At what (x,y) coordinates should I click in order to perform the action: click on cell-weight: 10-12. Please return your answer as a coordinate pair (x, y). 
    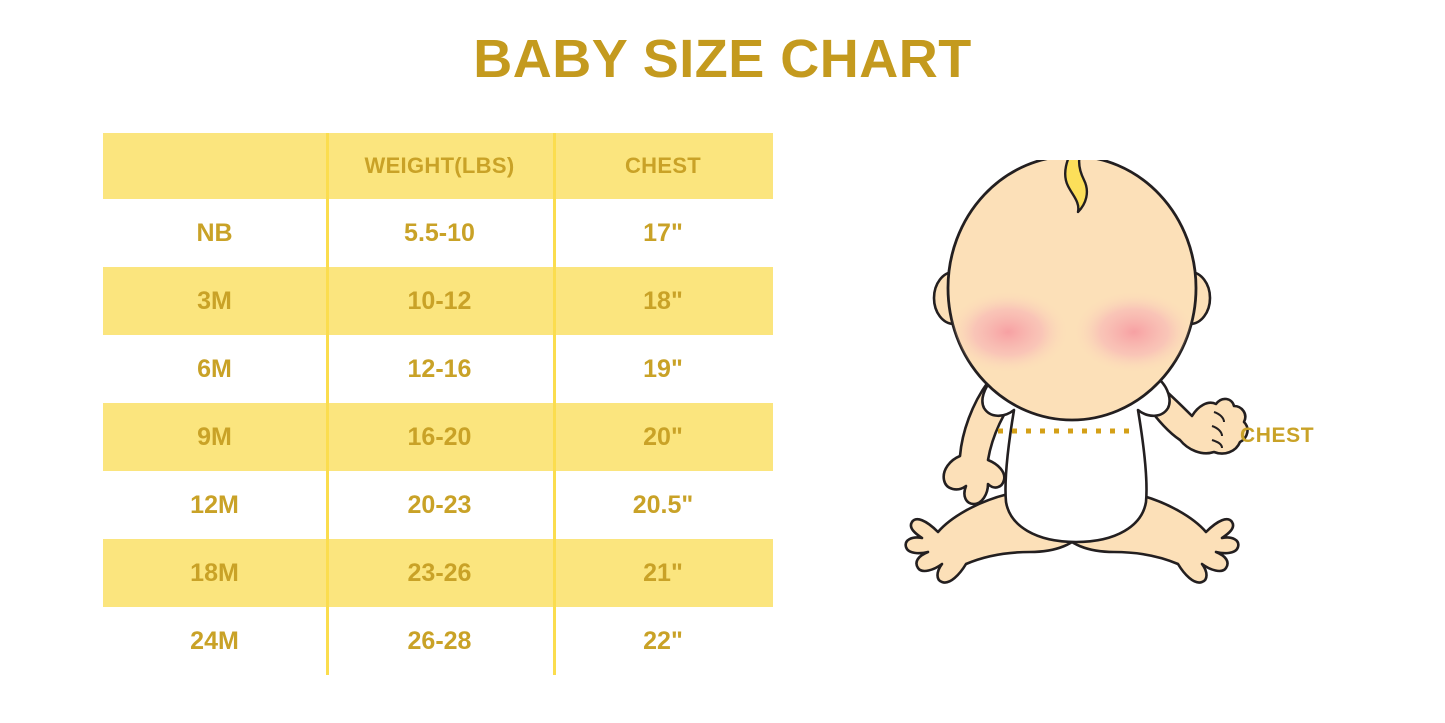
    Looking at the image, I should click on (439, 300).